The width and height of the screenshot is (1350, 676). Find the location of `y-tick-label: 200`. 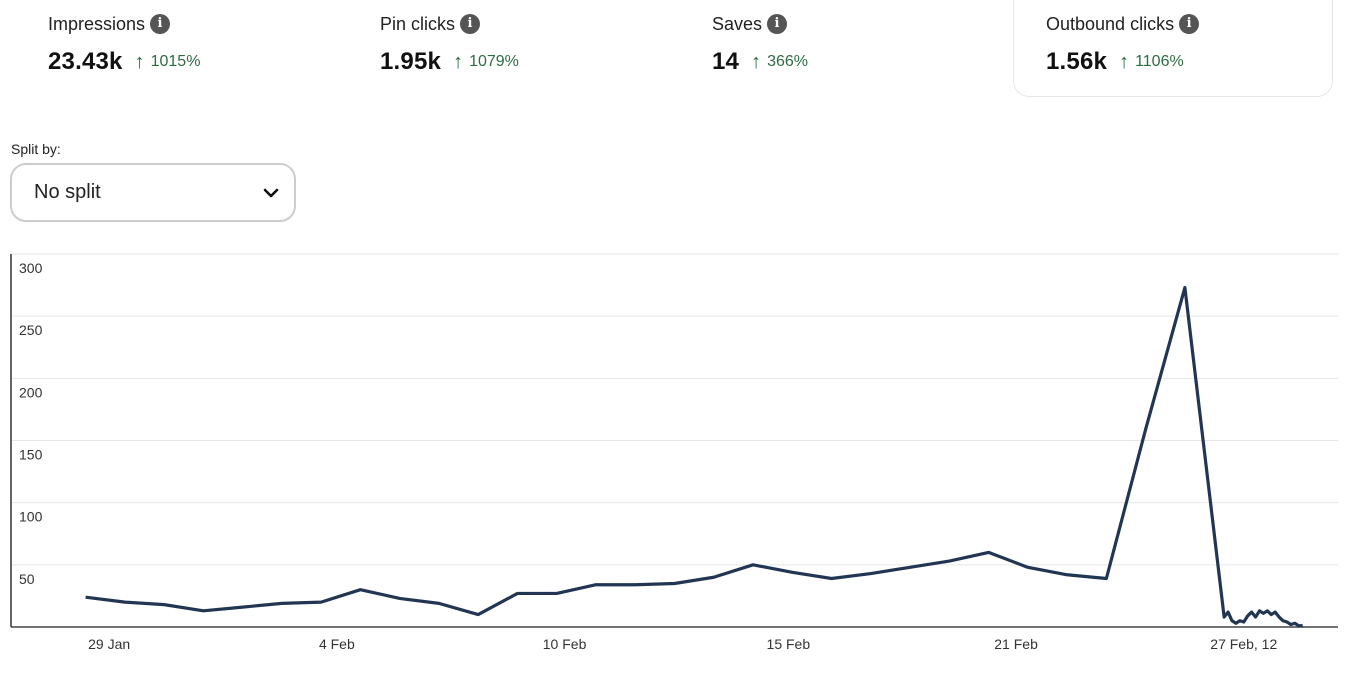

y-tick-label: 200 is located at coordinates (31, 392).